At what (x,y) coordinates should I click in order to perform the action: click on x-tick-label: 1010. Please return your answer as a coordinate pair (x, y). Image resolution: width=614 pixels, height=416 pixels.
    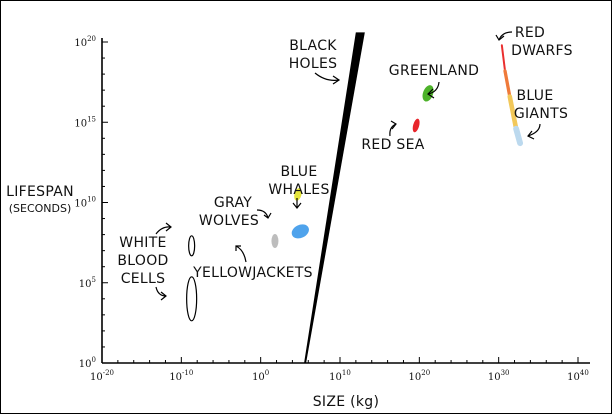
    Looking at the image, I should click on (340, 376).